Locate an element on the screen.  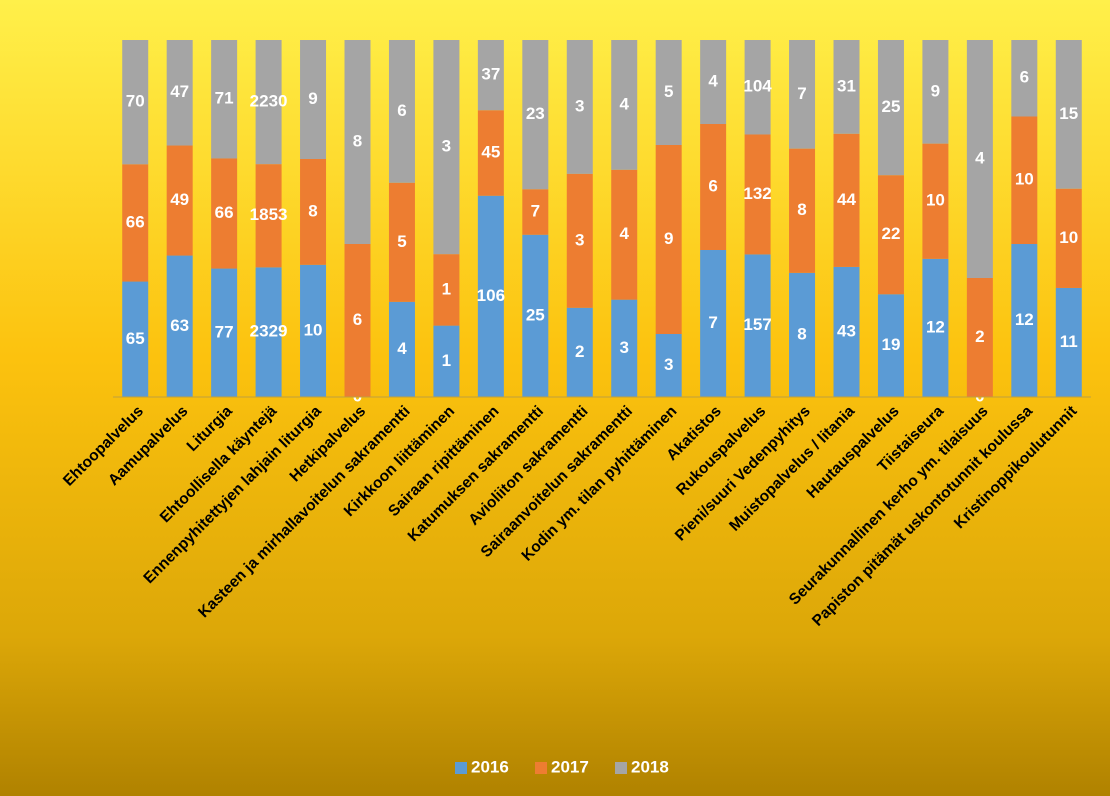
data-label: 19 is located at coordinates (890, 344).